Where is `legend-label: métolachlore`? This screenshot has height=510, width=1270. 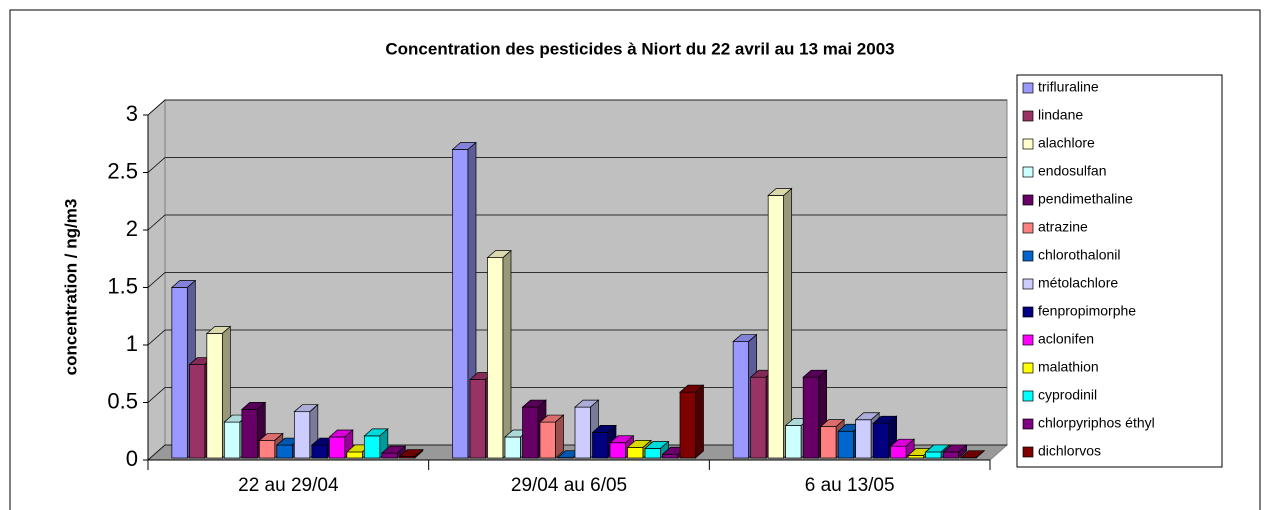 legend-label: métolachlore is located at coordinates (1078, 283).